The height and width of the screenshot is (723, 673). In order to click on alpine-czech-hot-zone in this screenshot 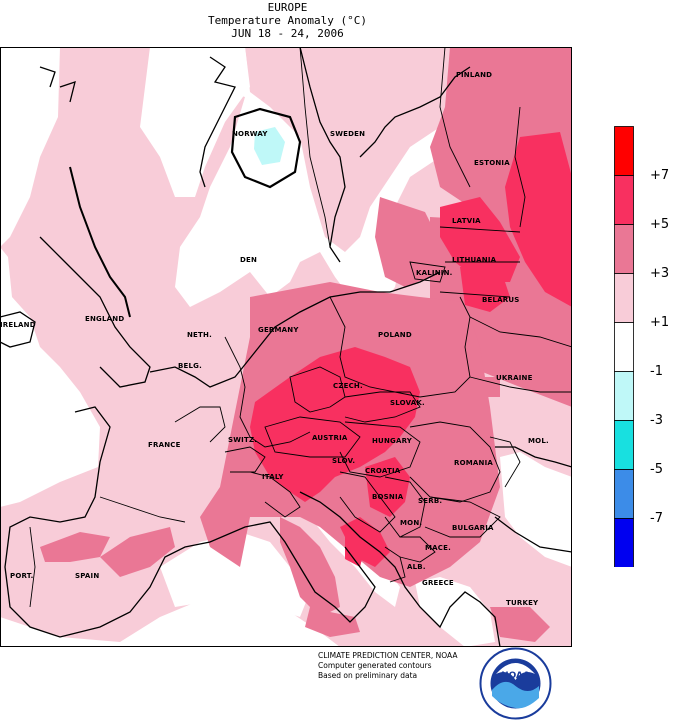, I will do `click(335, 424)`.